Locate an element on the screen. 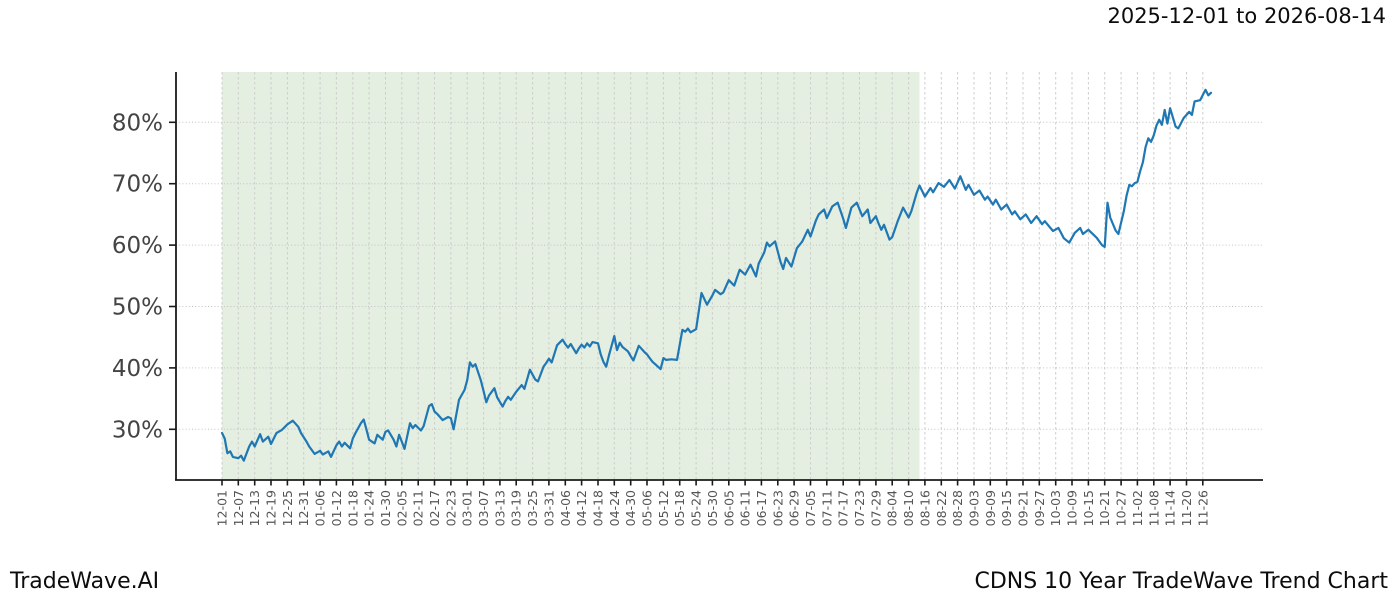 The image size is (1400, 600). svg-text: 06-29 is located at coordinates (794, 508).